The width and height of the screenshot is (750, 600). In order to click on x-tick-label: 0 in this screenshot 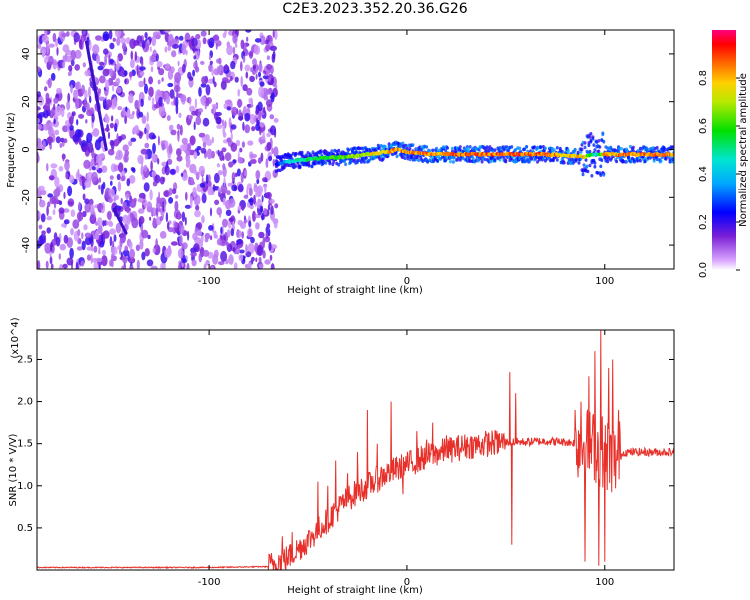, I will do `click(407, 281)`.